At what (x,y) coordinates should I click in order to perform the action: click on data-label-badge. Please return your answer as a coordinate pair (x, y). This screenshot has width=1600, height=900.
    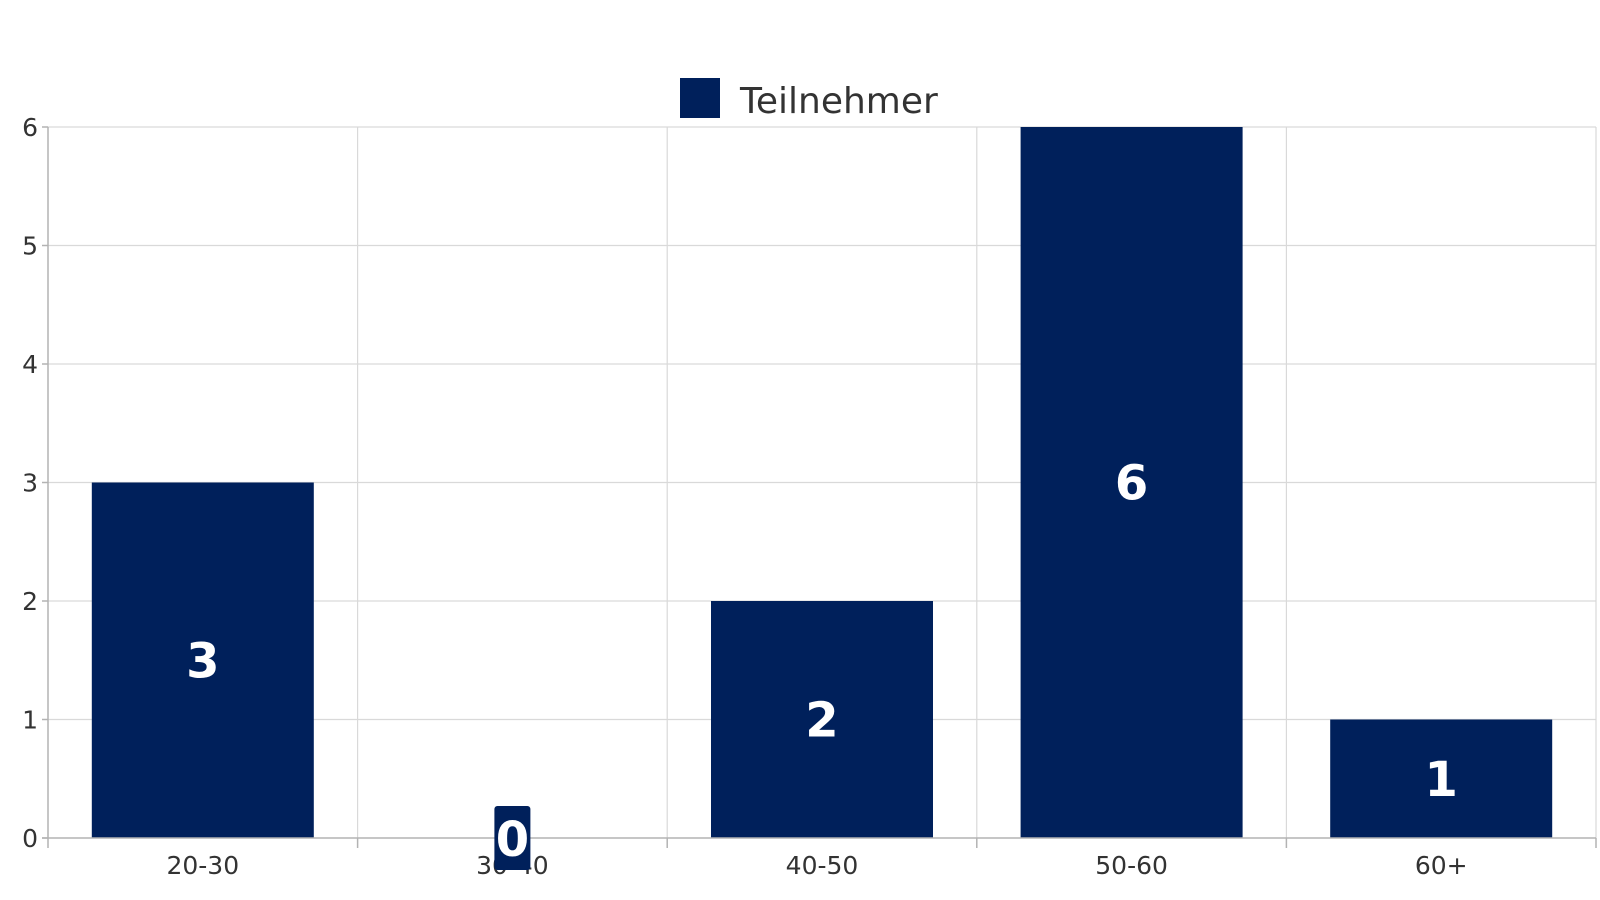
    Looking at the image, I should click on (512, 838).